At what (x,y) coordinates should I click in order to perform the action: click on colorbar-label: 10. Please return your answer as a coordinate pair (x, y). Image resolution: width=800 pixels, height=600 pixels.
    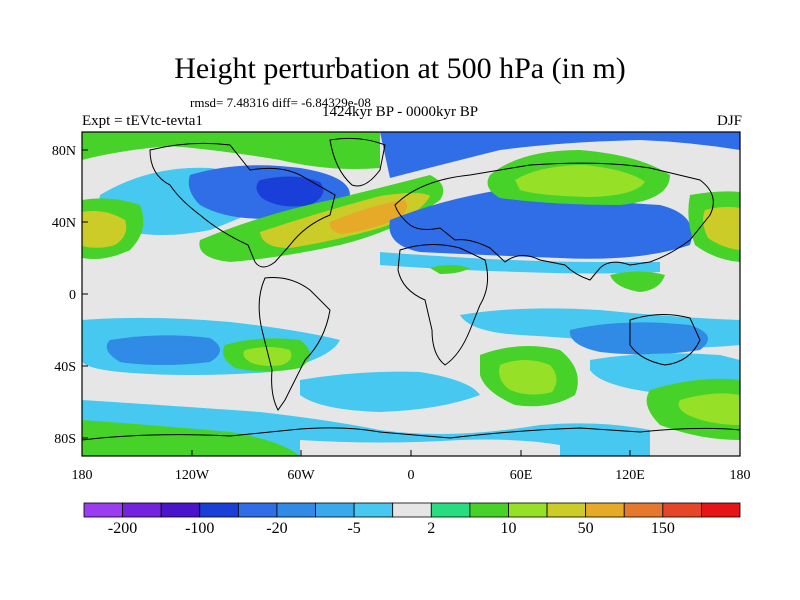
    Looking at the image, I should click on (508, 528).